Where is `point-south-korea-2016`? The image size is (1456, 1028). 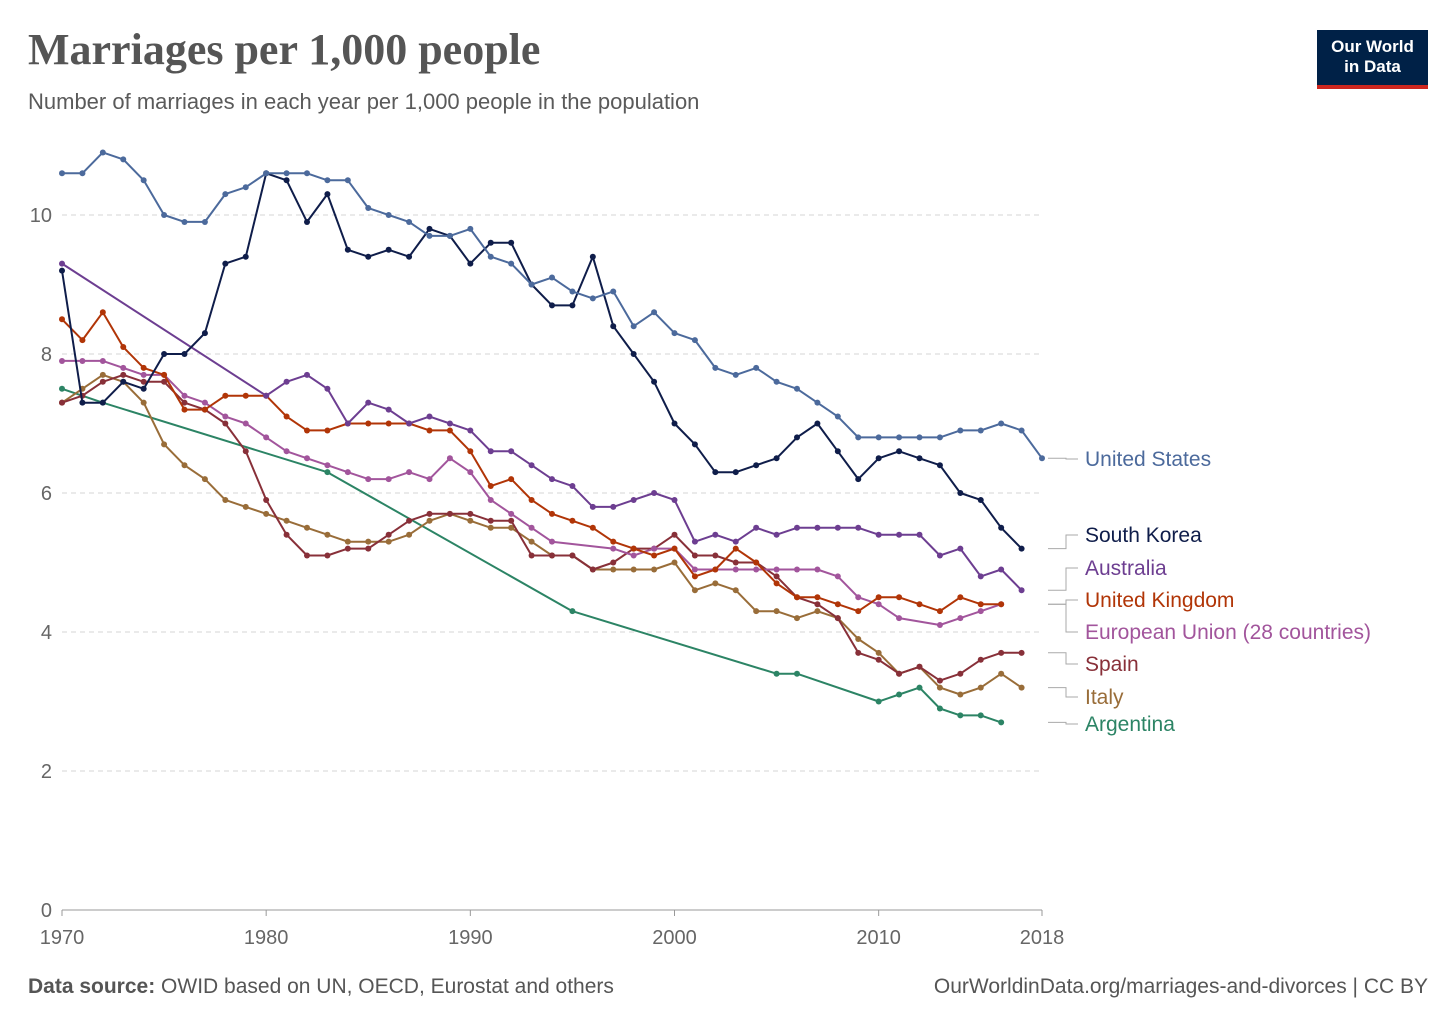
point-south-korea-2016 is located at coordinates (1001, 527).